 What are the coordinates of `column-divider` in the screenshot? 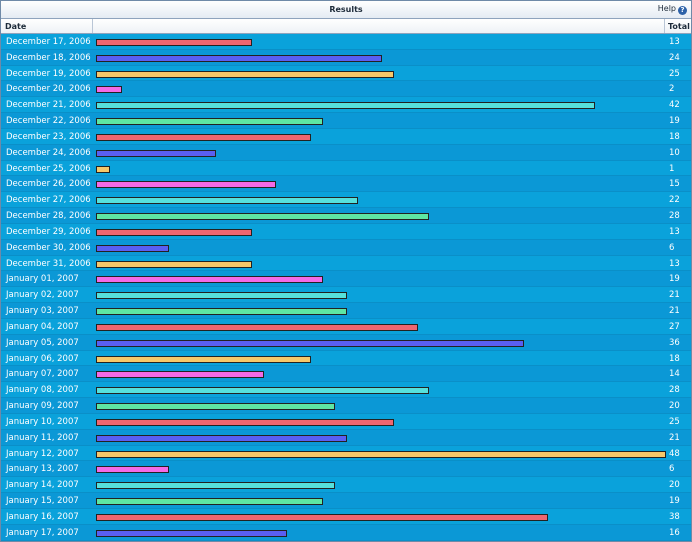 It's located at (92, 26).